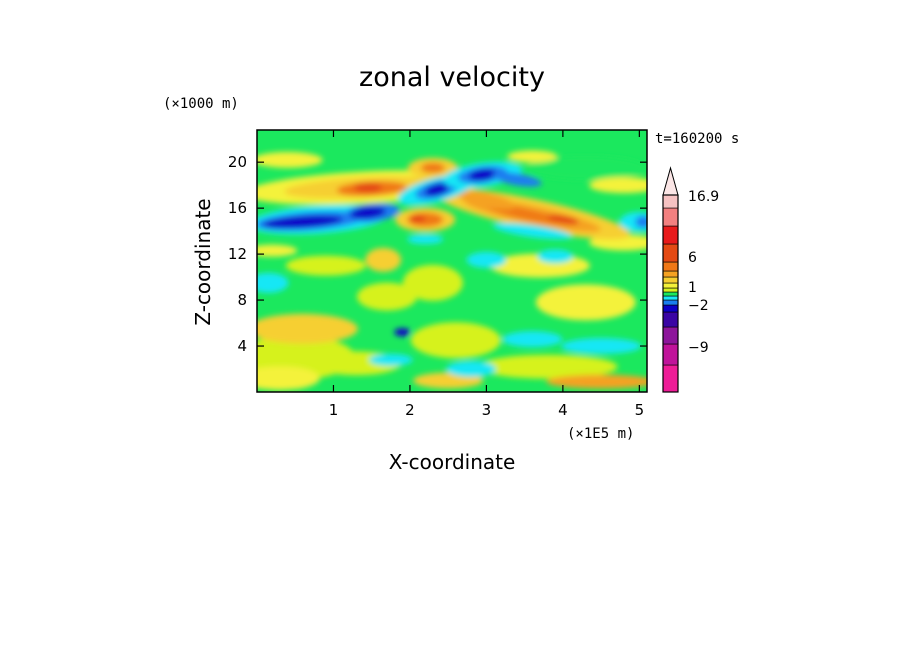 The image size is (904, 654). I want to click on colorbar-label: −2, so click(698, 306).